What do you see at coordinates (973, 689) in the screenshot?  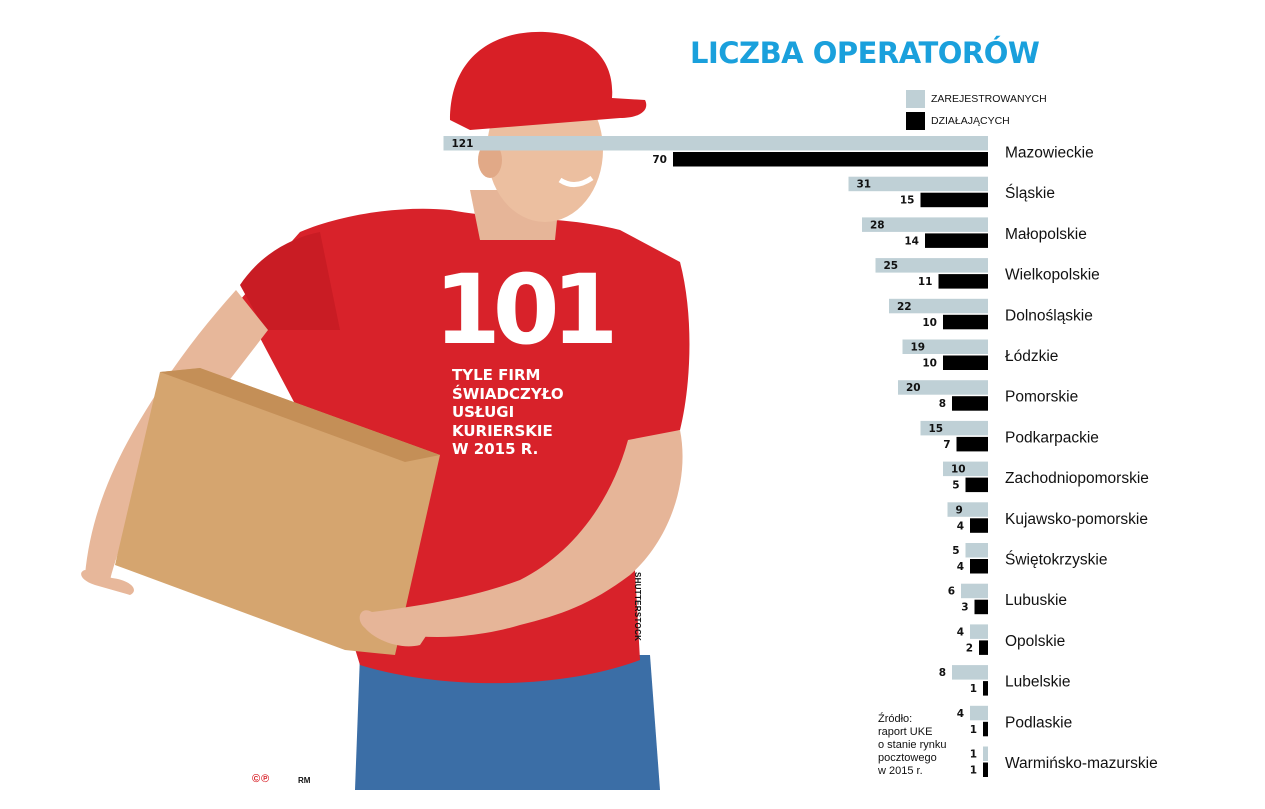 I see `value-label-active-13: 1` at bounding box center [973, 689].